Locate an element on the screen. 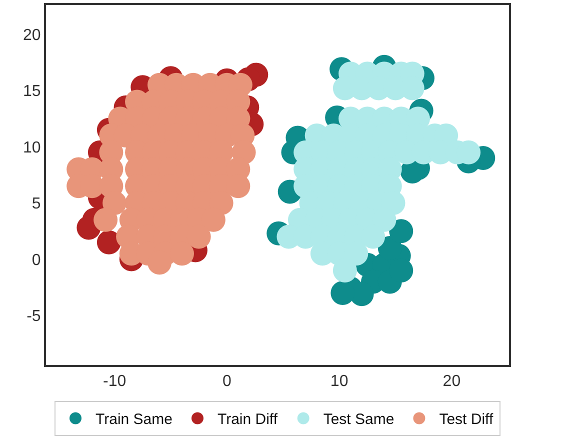  x-tick-label: 20 is located at coordinates (451, 381).